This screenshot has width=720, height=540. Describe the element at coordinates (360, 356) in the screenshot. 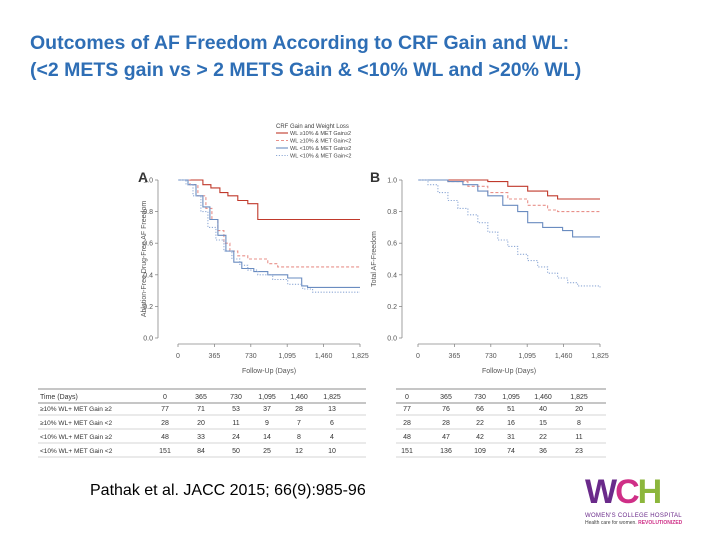

I see `x-tick-label: 1,825` at that location.